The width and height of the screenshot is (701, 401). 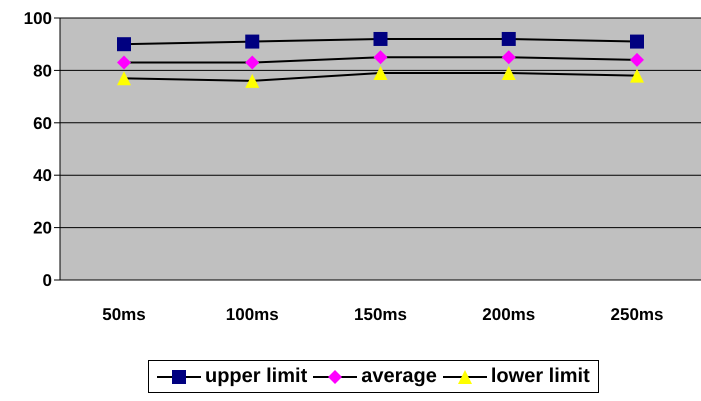 What do you see at coordinates (509, 314) in the screenshot?
I see `x-tick-label: 200ms` at bounding box center [509, 314].